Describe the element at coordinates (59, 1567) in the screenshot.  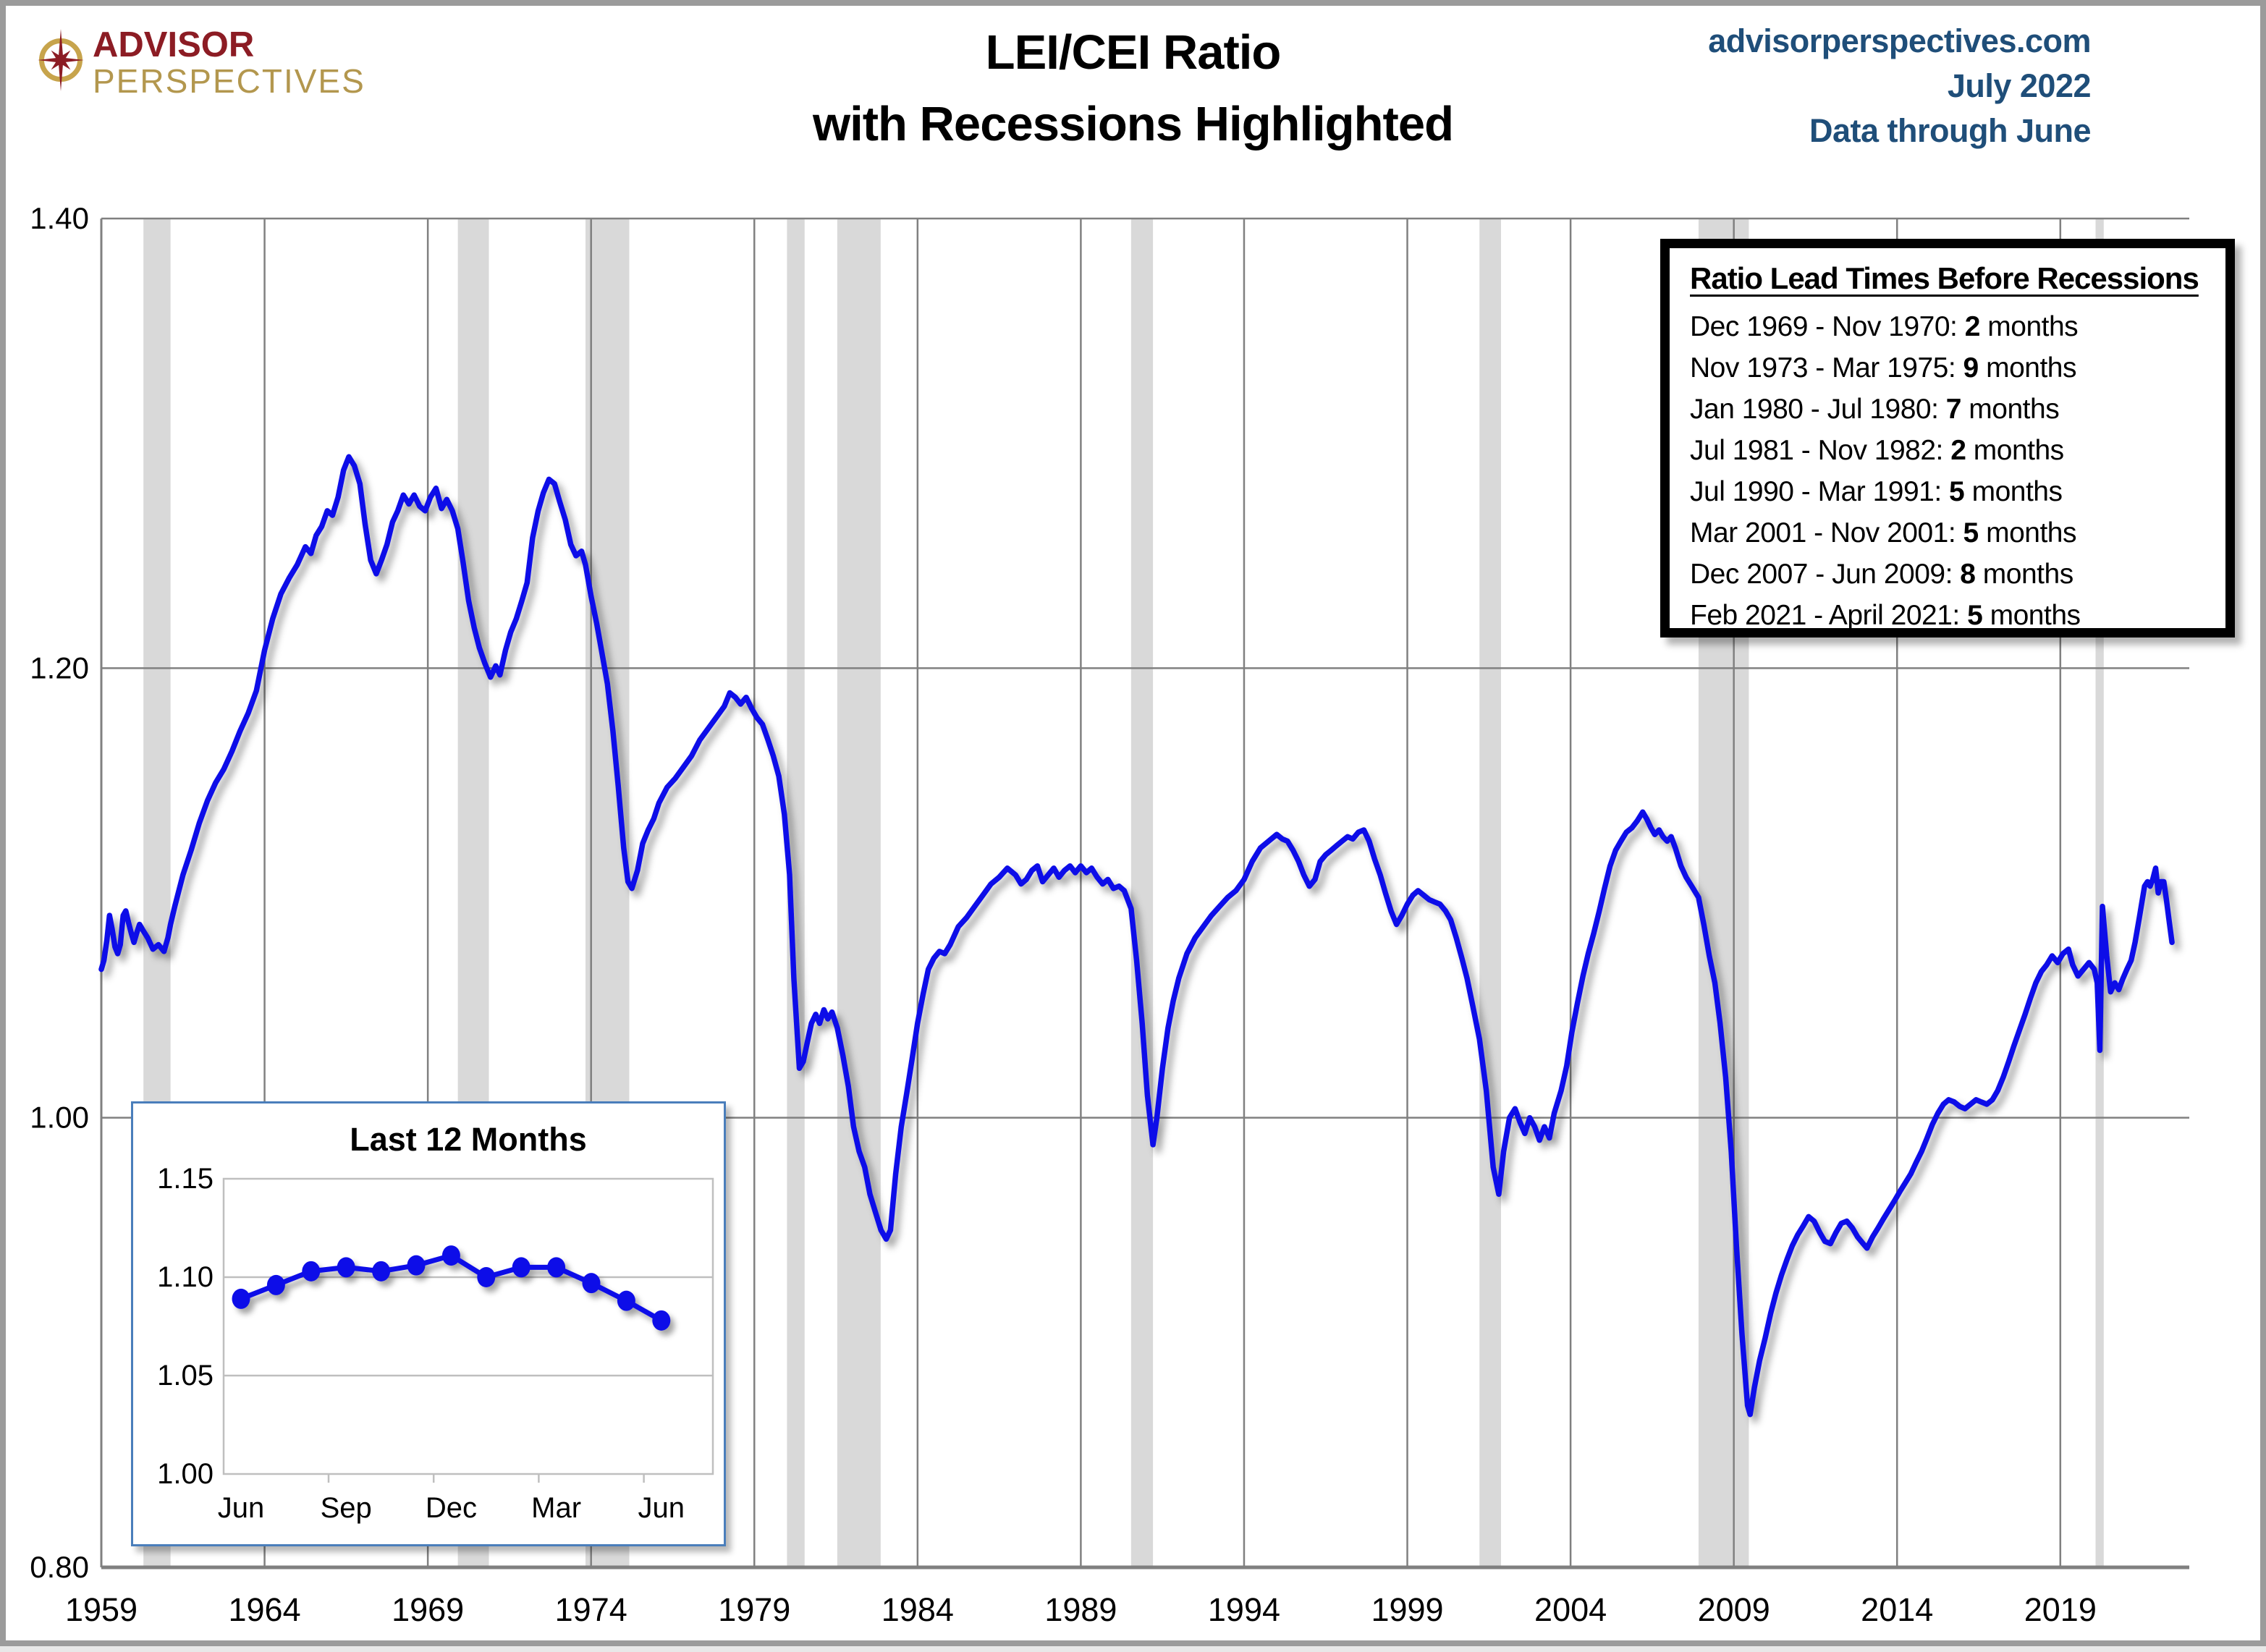
I see `y-axis-label: 0.80` at that location.